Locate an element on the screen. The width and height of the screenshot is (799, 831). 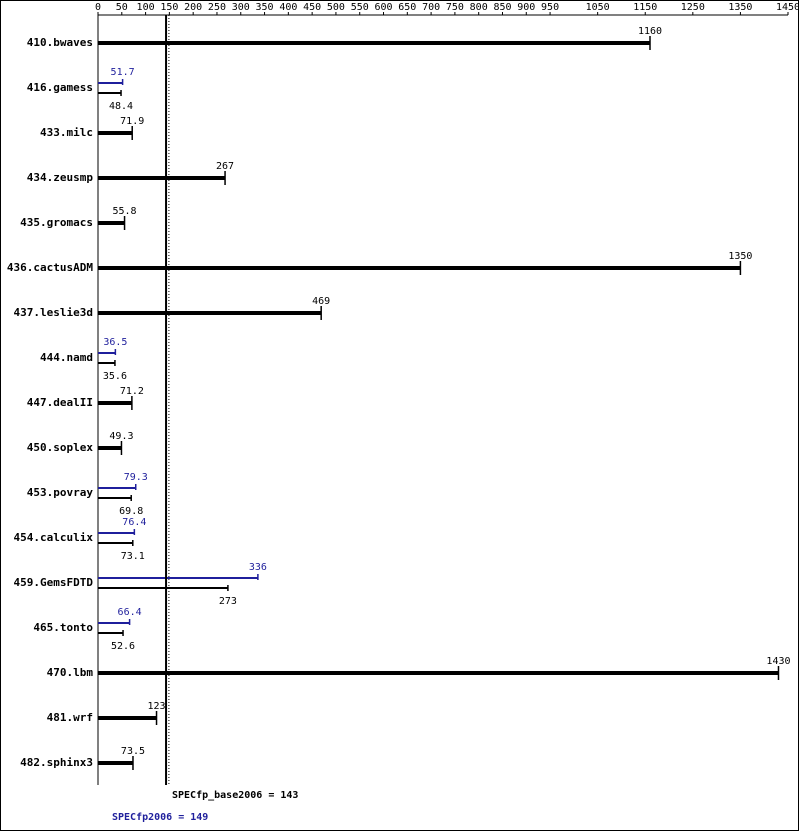
value-label: 55.8 is located at coordinates (125, 211).